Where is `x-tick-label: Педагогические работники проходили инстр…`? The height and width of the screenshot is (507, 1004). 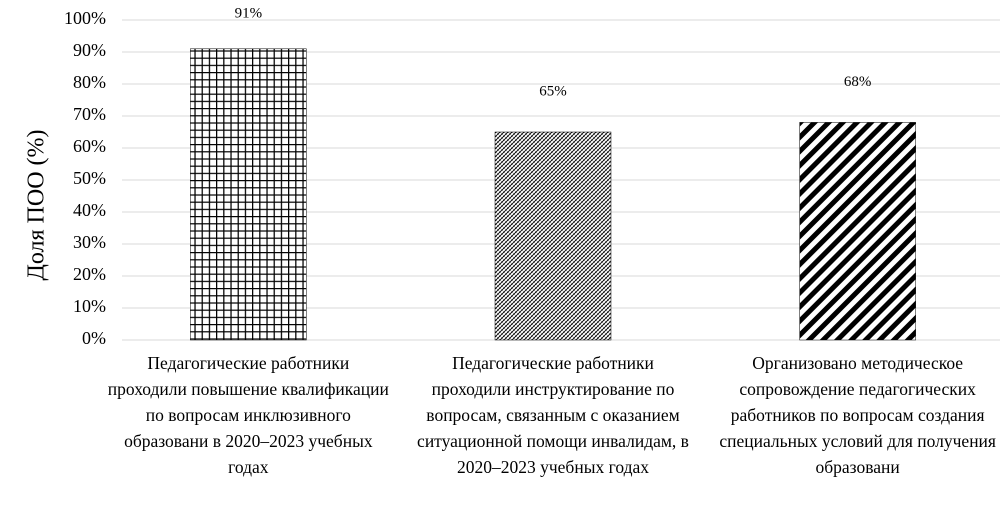
x-tick-label: Педагогические работники проходили инстр… is located at coordinates (553, 415).